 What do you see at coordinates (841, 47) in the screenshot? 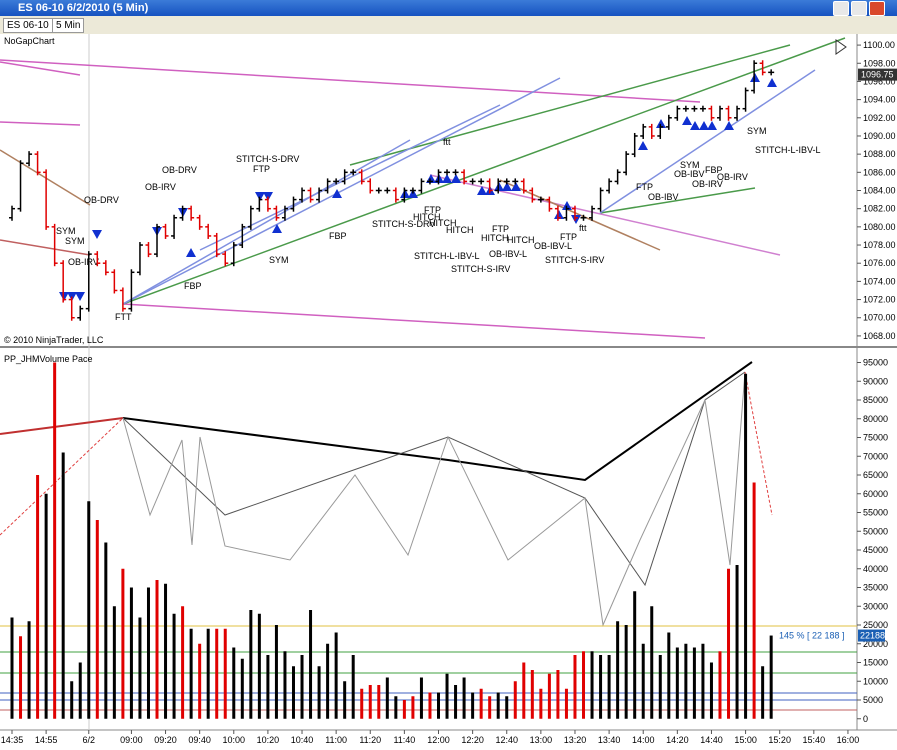
I see `play-icon` at bounding box center [841, 47].